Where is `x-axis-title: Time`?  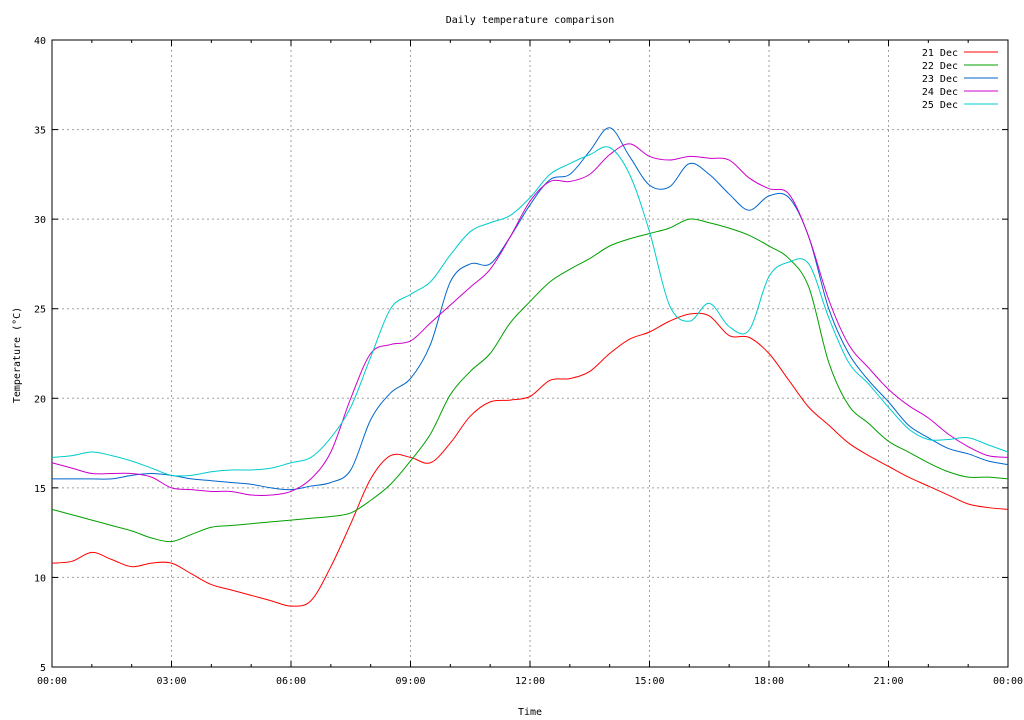
x-axis-title: Time is located at coordinates (530, 712).